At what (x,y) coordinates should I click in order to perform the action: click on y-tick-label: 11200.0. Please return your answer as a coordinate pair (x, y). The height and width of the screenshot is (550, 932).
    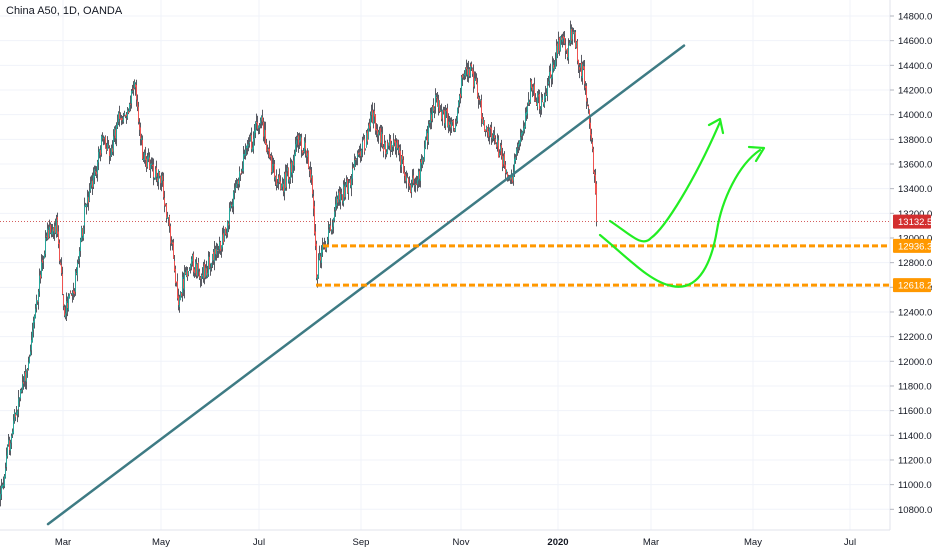
    Looking at the image, I should click on (915, 460).